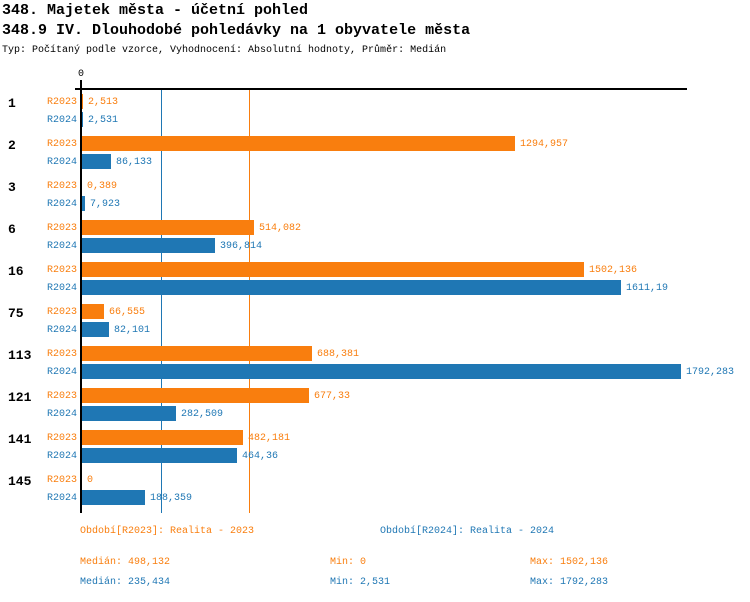  Describe the element at coordinates (81, 296) in the screenshot. I see `y-axis-line` at that location.